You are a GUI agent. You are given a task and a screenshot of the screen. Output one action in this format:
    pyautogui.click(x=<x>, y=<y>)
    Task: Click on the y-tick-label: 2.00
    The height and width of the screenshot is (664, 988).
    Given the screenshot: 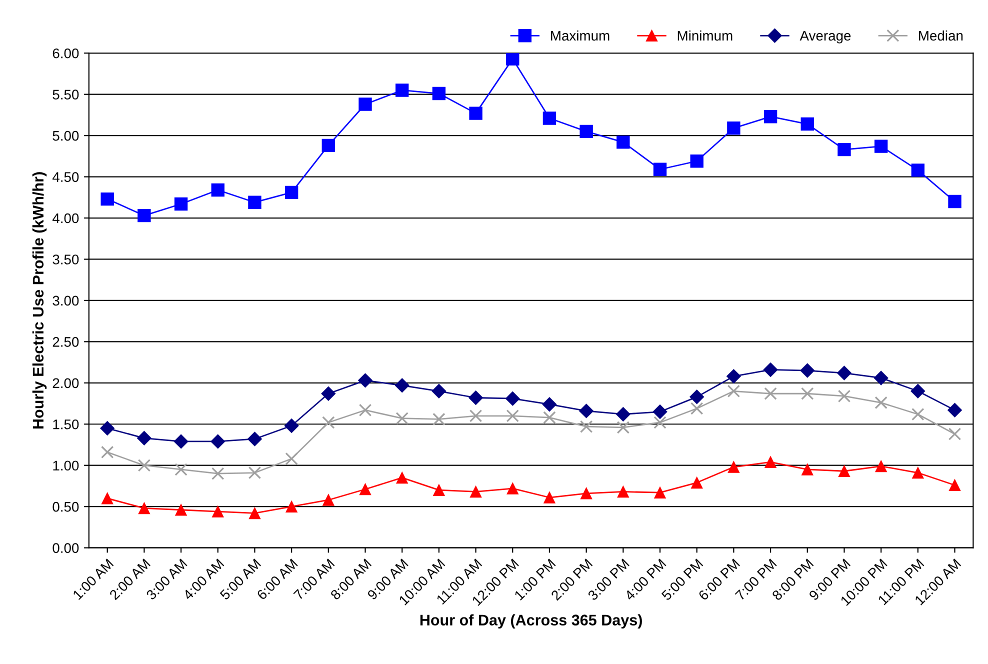 What is the action you would take?
    pyautogui.click(x=65, y=383)
    